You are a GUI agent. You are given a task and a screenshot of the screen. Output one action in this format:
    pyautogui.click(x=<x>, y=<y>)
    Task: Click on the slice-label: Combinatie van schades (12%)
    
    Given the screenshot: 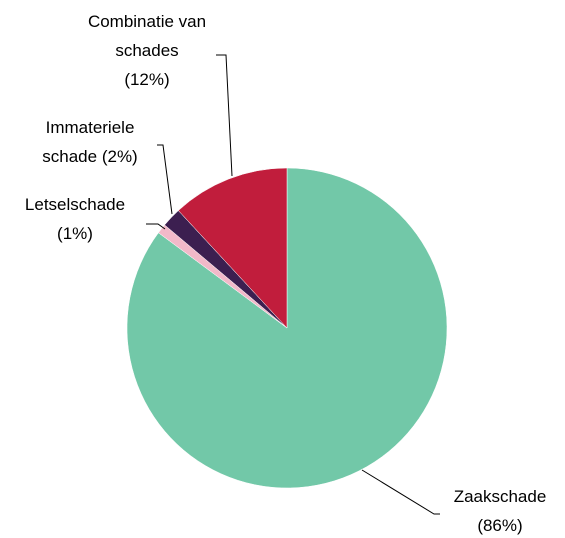 What is the action you would take?
    pyautogui.click(x=147, y=50)
    